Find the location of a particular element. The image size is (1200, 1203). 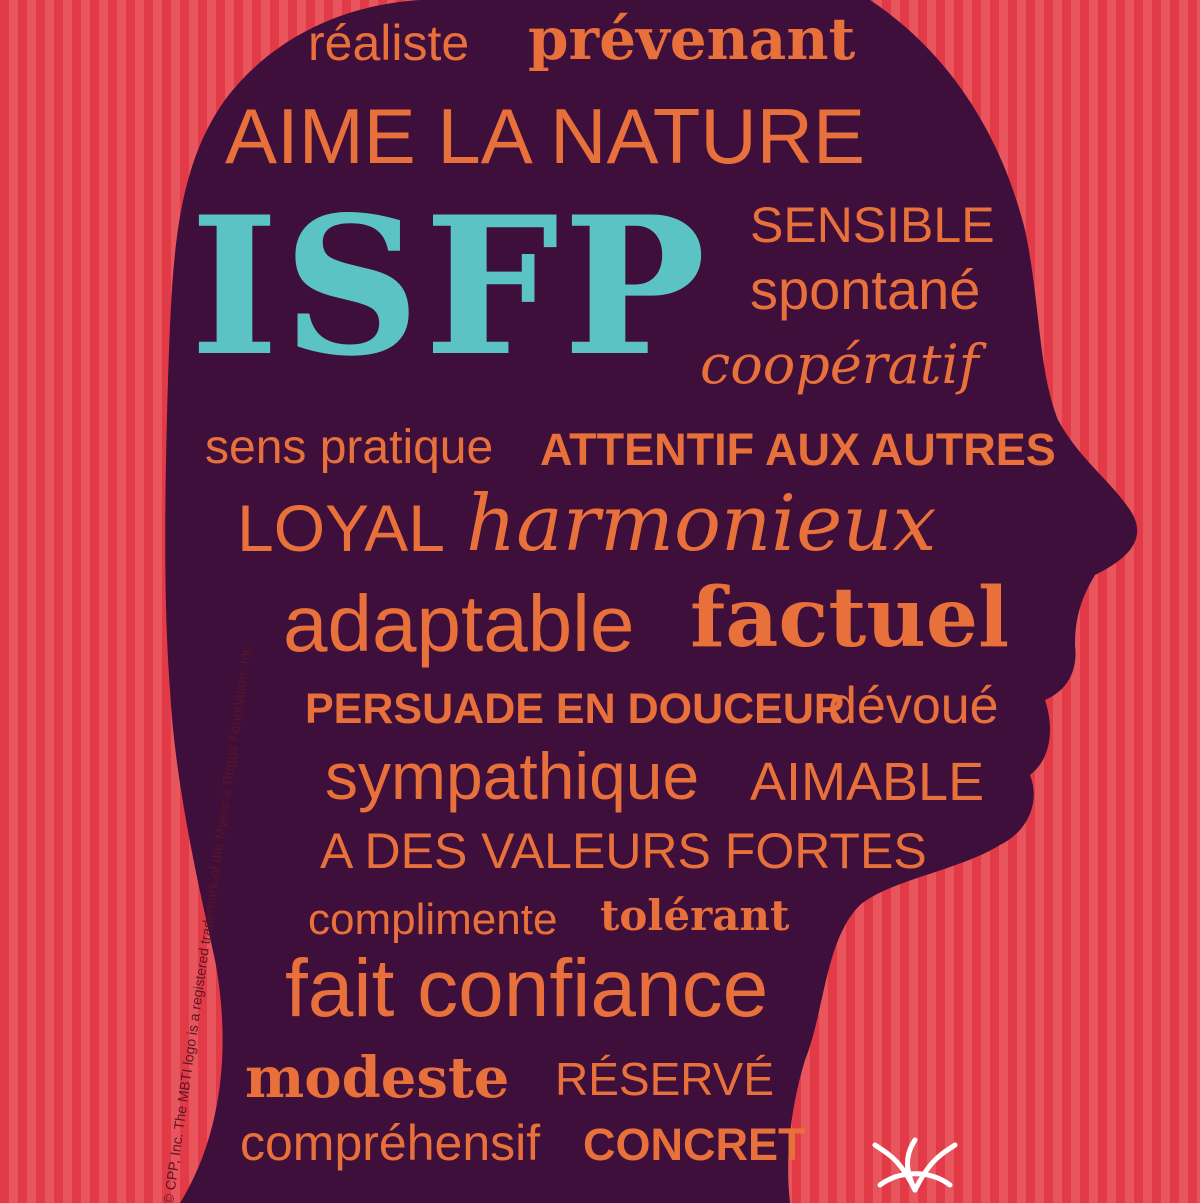

word-realiste: réaliste is located at coordinates (389, 43).